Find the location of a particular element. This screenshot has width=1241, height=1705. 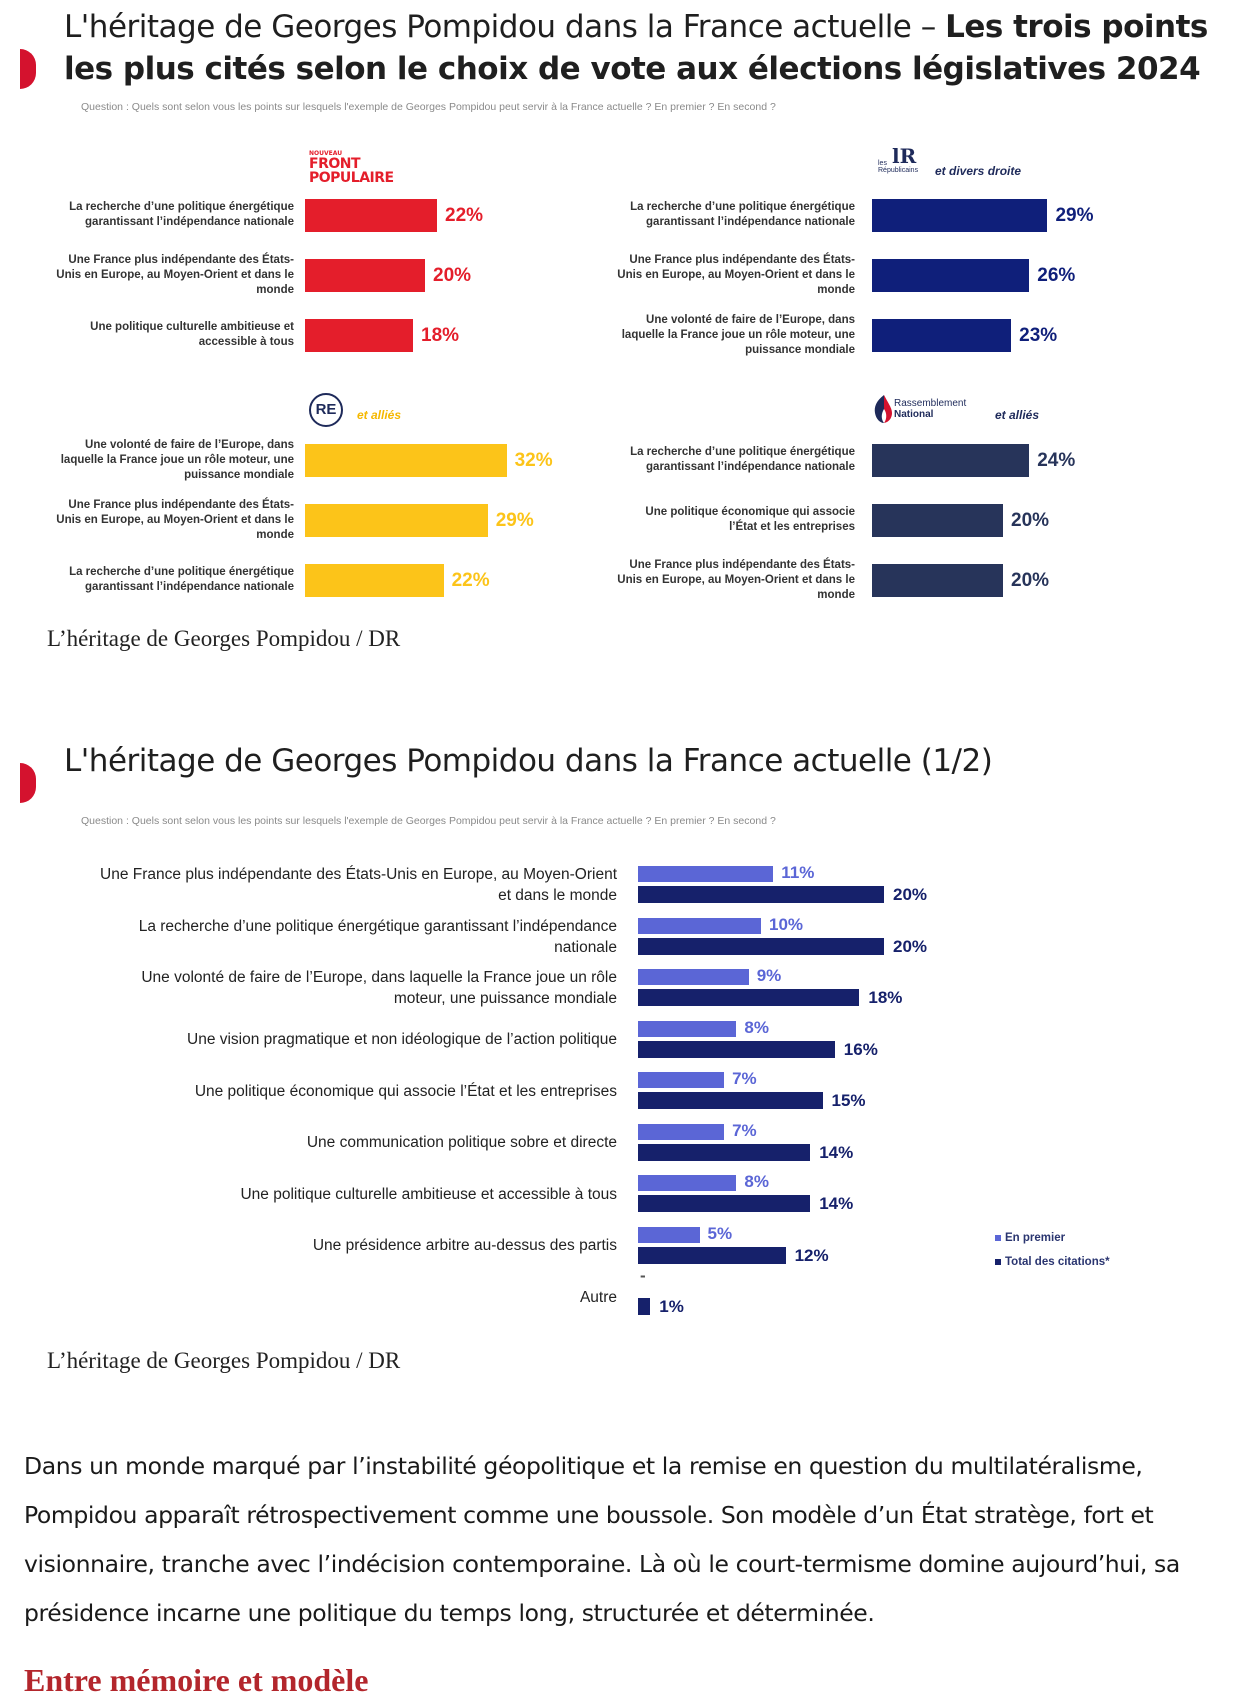

value-total: 14% is located at coordinates (836, 1203).